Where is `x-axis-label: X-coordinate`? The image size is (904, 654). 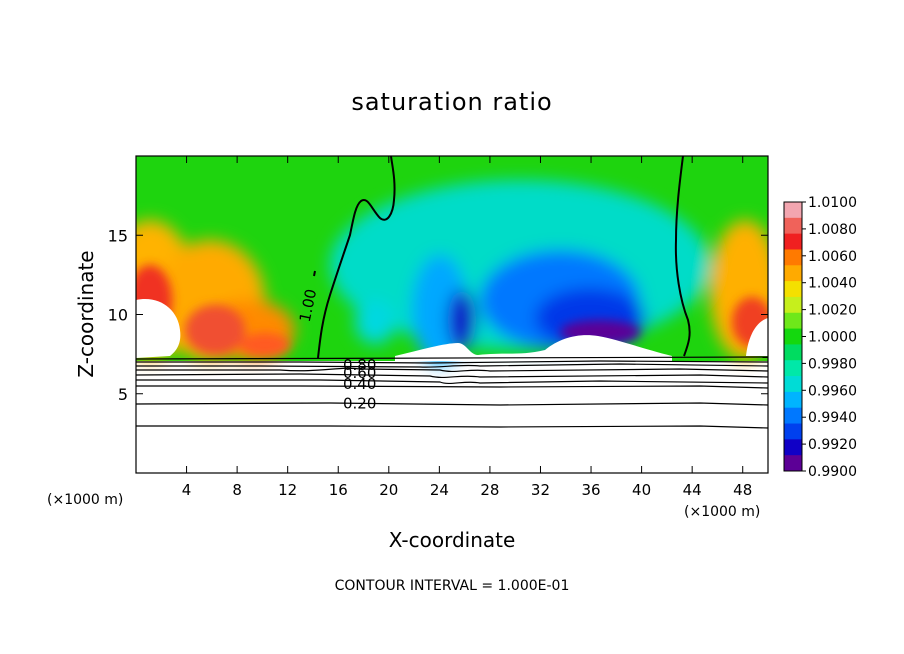 x-axis-label: X-coordinate is located at coordinates (452, 540).